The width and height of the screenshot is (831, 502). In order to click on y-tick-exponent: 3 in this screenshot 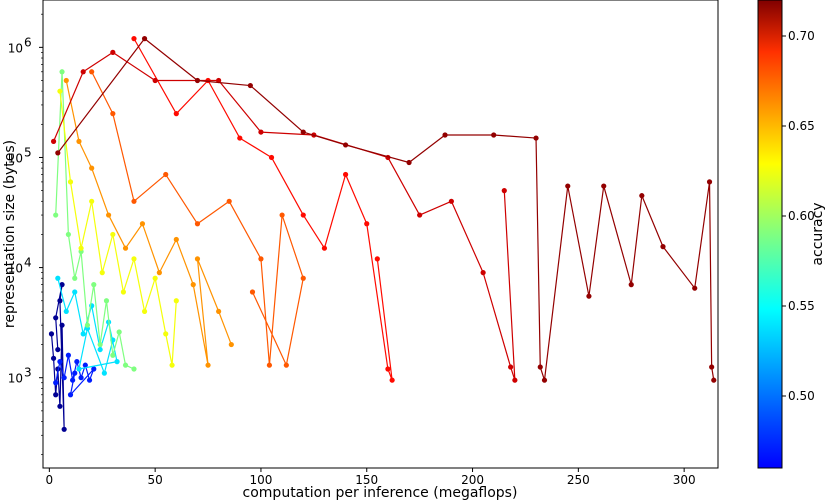, I will do `click(28, 373)`.